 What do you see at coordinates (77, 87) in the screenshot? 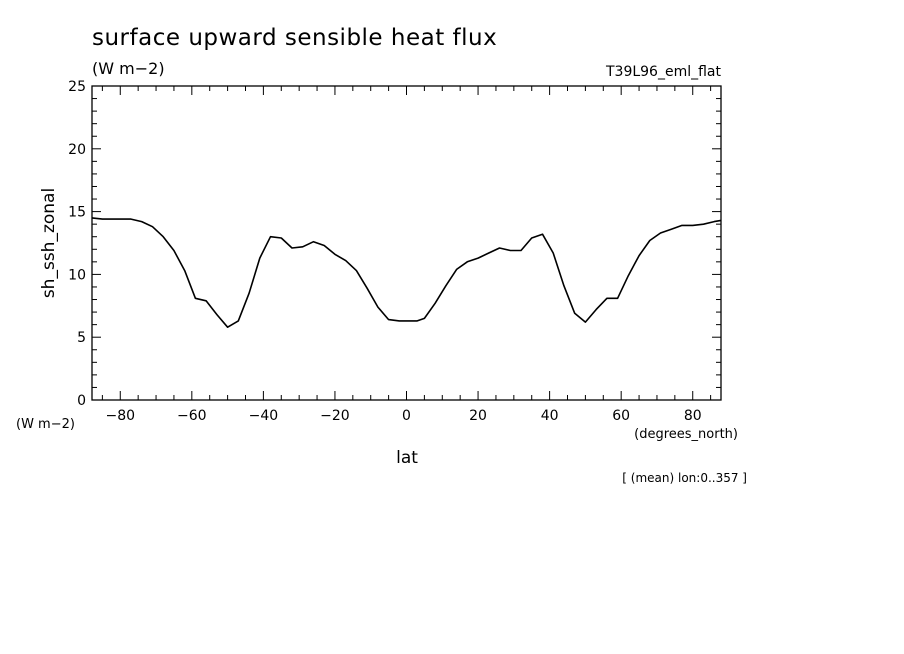
I see `y-tick-label: 25` at bounding box center [77, 87].